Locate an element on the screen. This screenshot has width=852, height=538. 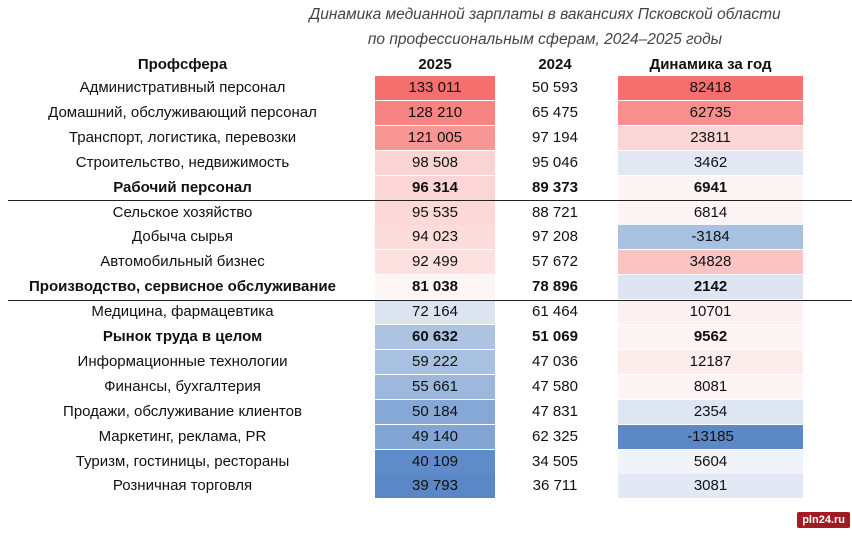
value-2024-cell: 62 325 is located at coordinates (555, 436).